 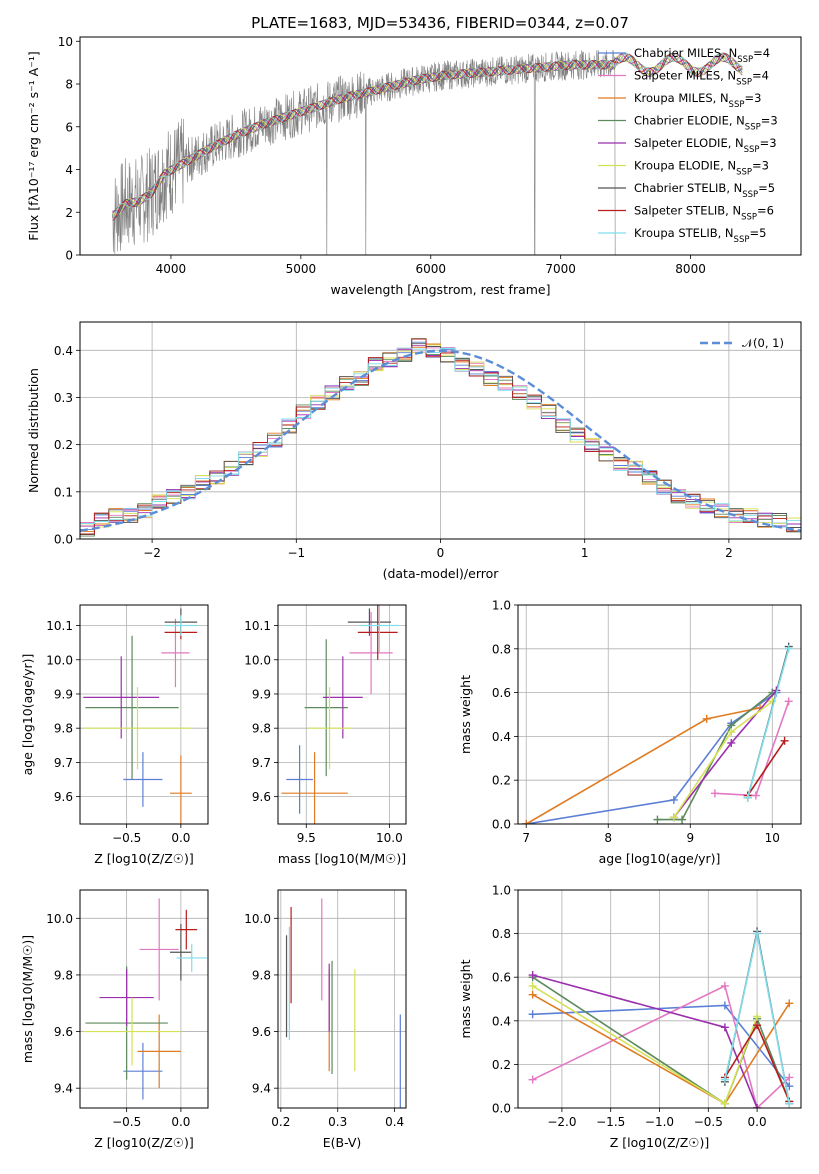 I want to click on x-axis-label: E(B-V), so click(x=342, y=1142).